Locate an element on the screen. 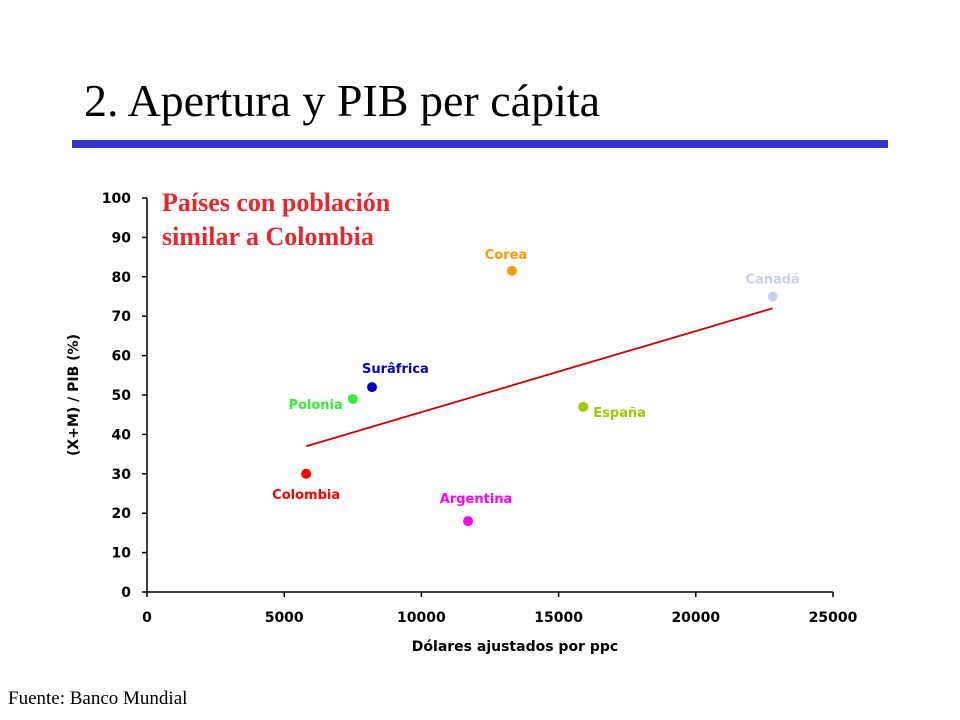 The height and width of the screenshot is (720, 960). y-tick-label: 70 is located at coordinates (122, 317).